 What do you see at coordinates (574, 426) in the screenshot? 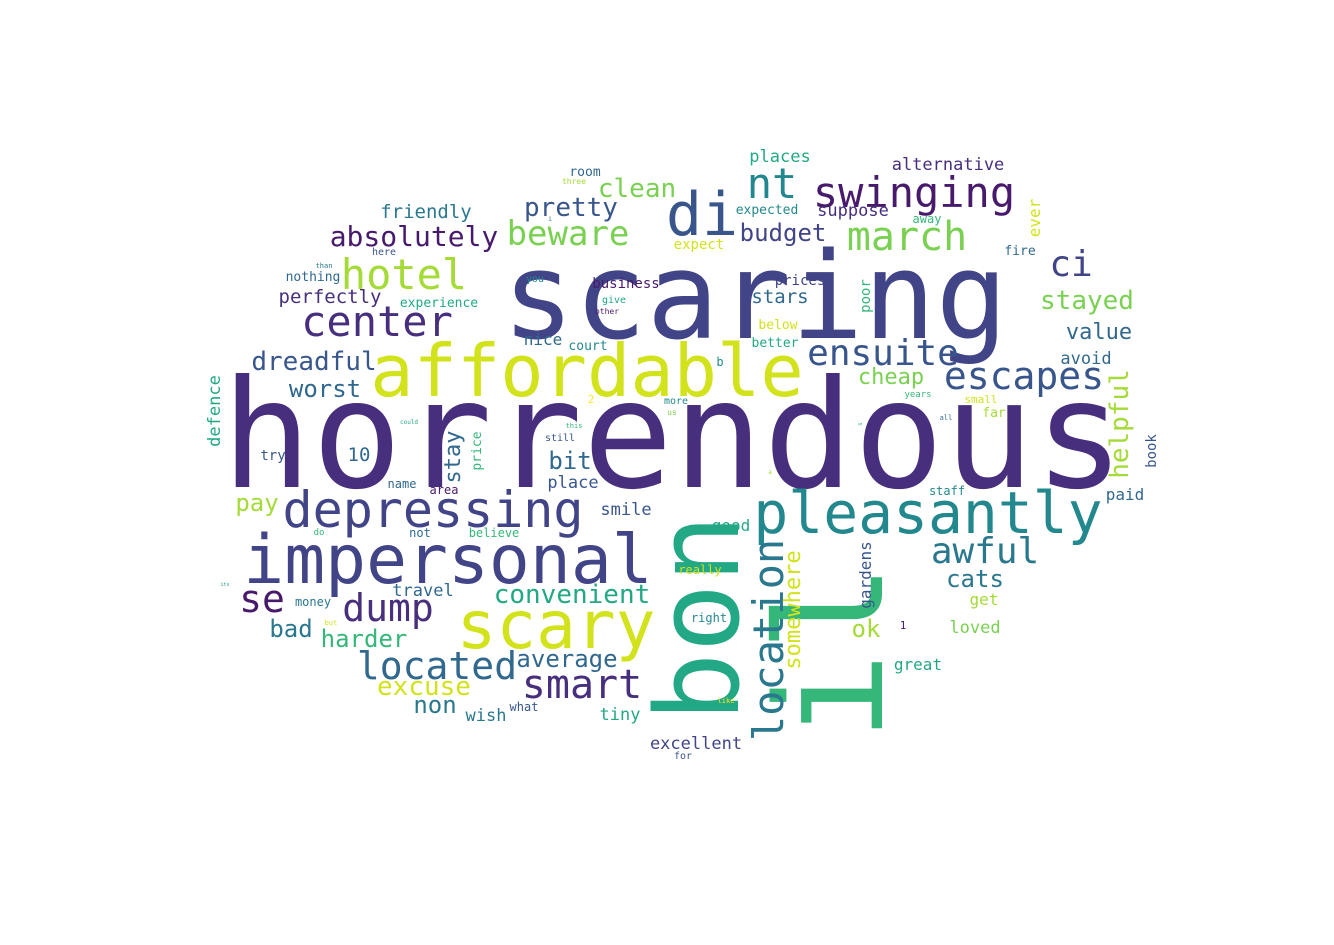
I see `cloud-word: this` at bounding box center [574, 426].